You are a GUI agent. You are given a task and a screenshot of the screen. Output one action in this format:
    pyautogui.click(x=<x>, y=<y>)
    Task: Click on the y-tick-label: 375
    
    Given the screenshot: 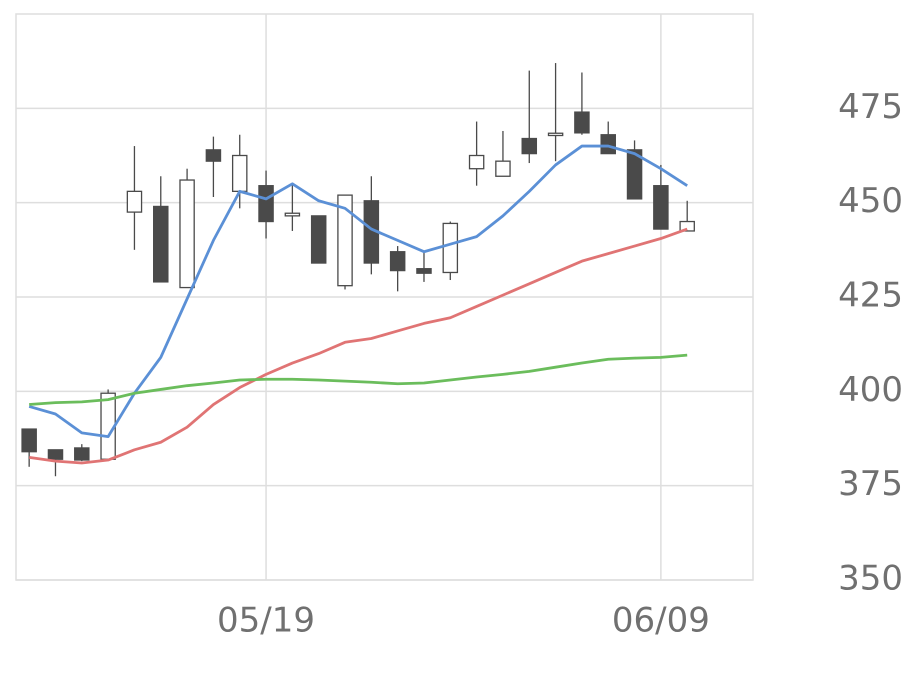 What is the action you would take?
    pyautogui.click(x=870, y=484)
    